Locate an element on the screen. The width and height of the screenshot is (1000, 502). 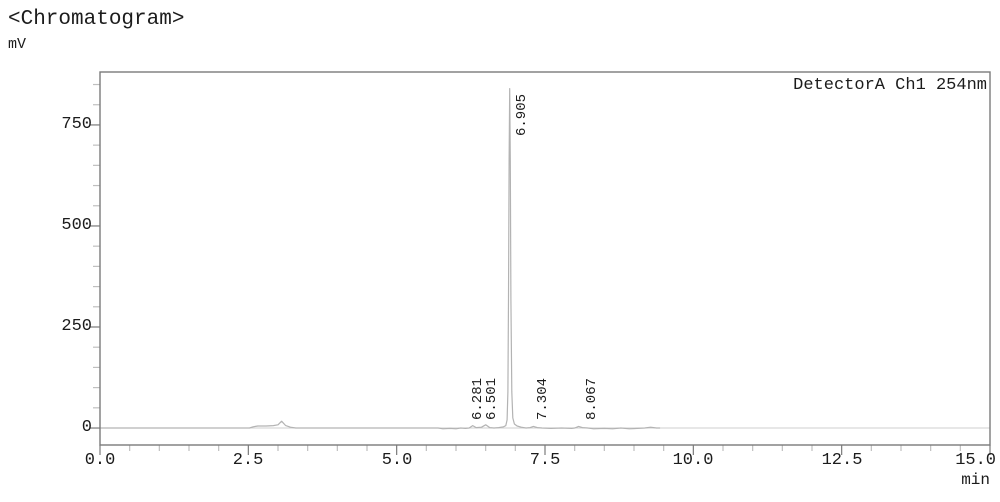
x-axis-unit-label: min is located at coordinates (975, 480).